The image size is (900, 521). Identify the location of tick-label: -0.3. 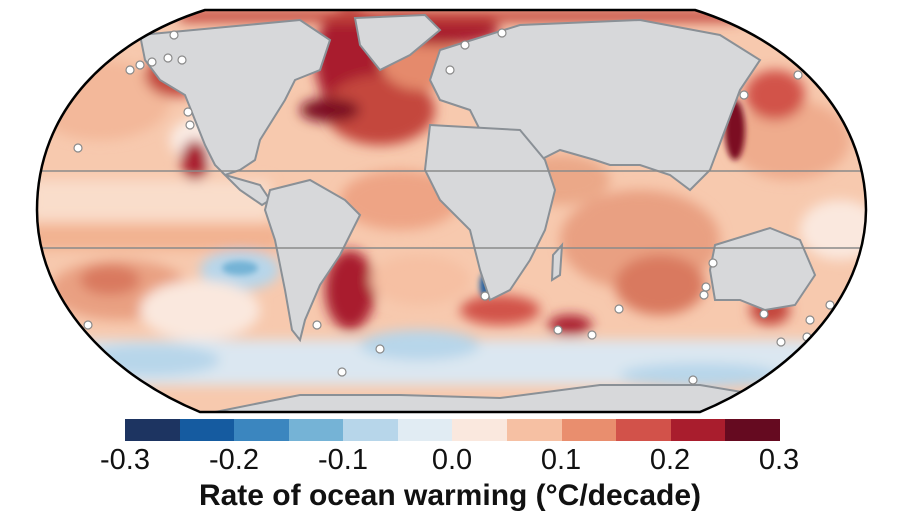
(125, 460).